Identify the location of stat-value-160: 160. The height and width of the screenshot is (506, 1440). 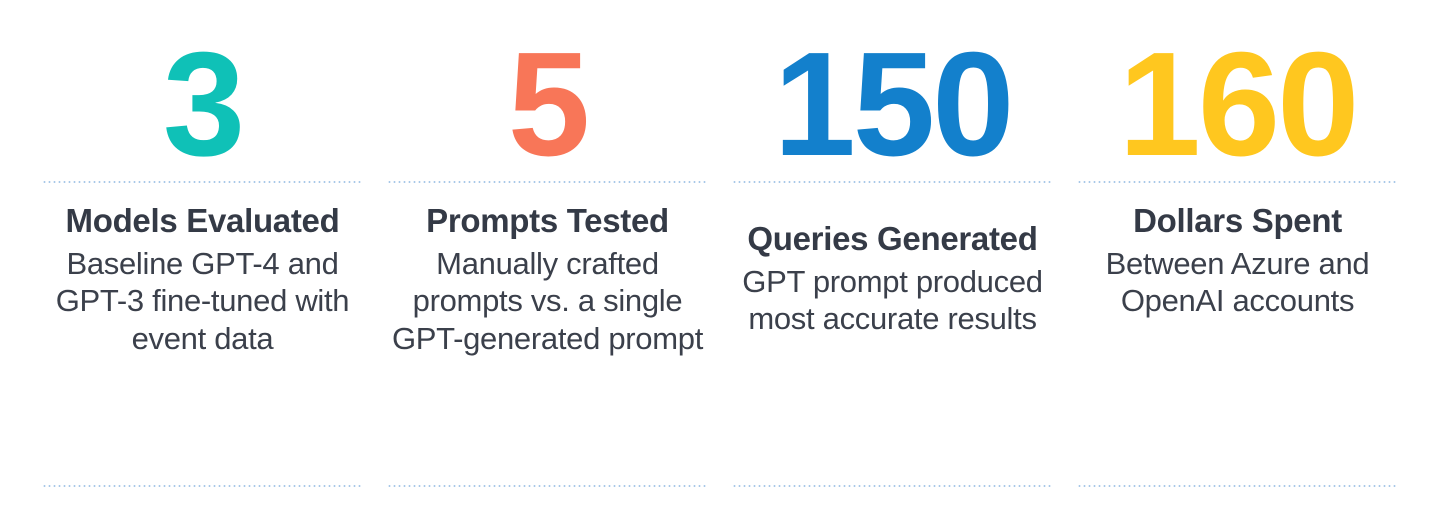
(1239, 104).